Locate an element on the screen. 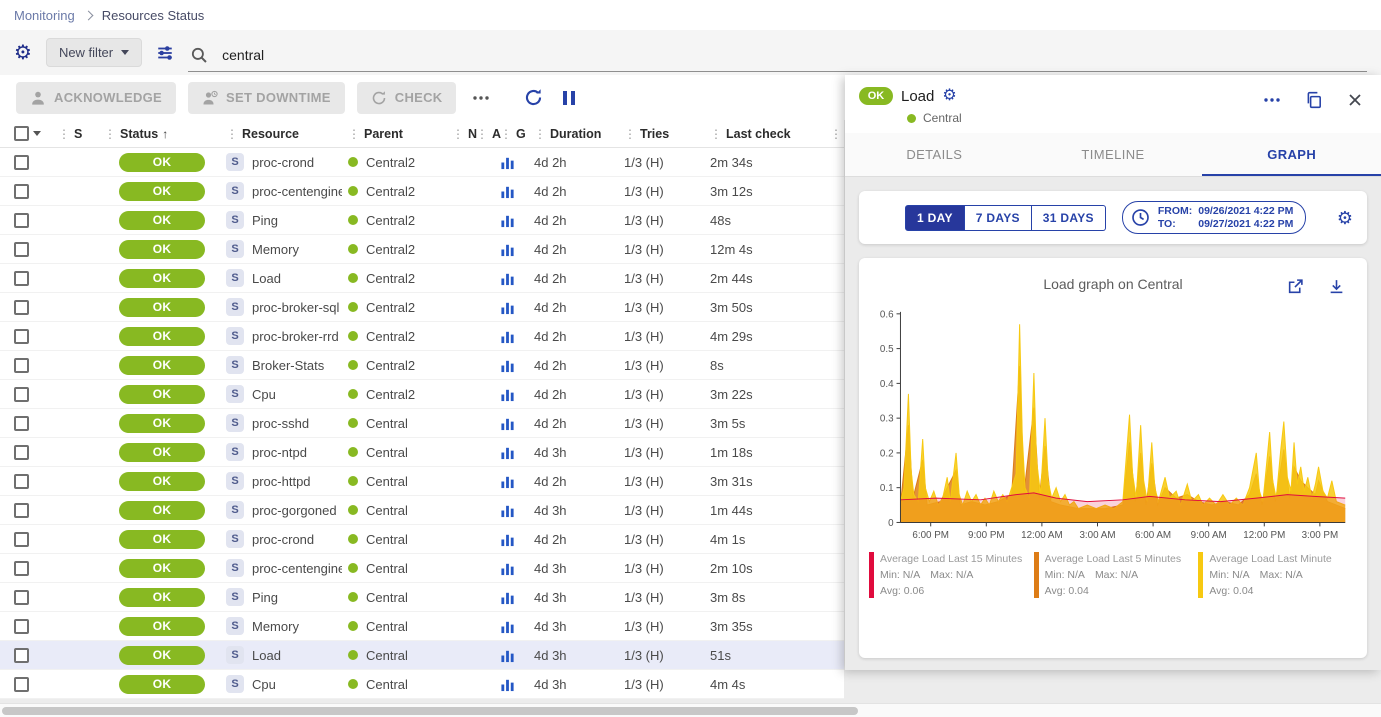  graph-settings-gear-icon: ⚙ is located at coordinates (1344, 217).